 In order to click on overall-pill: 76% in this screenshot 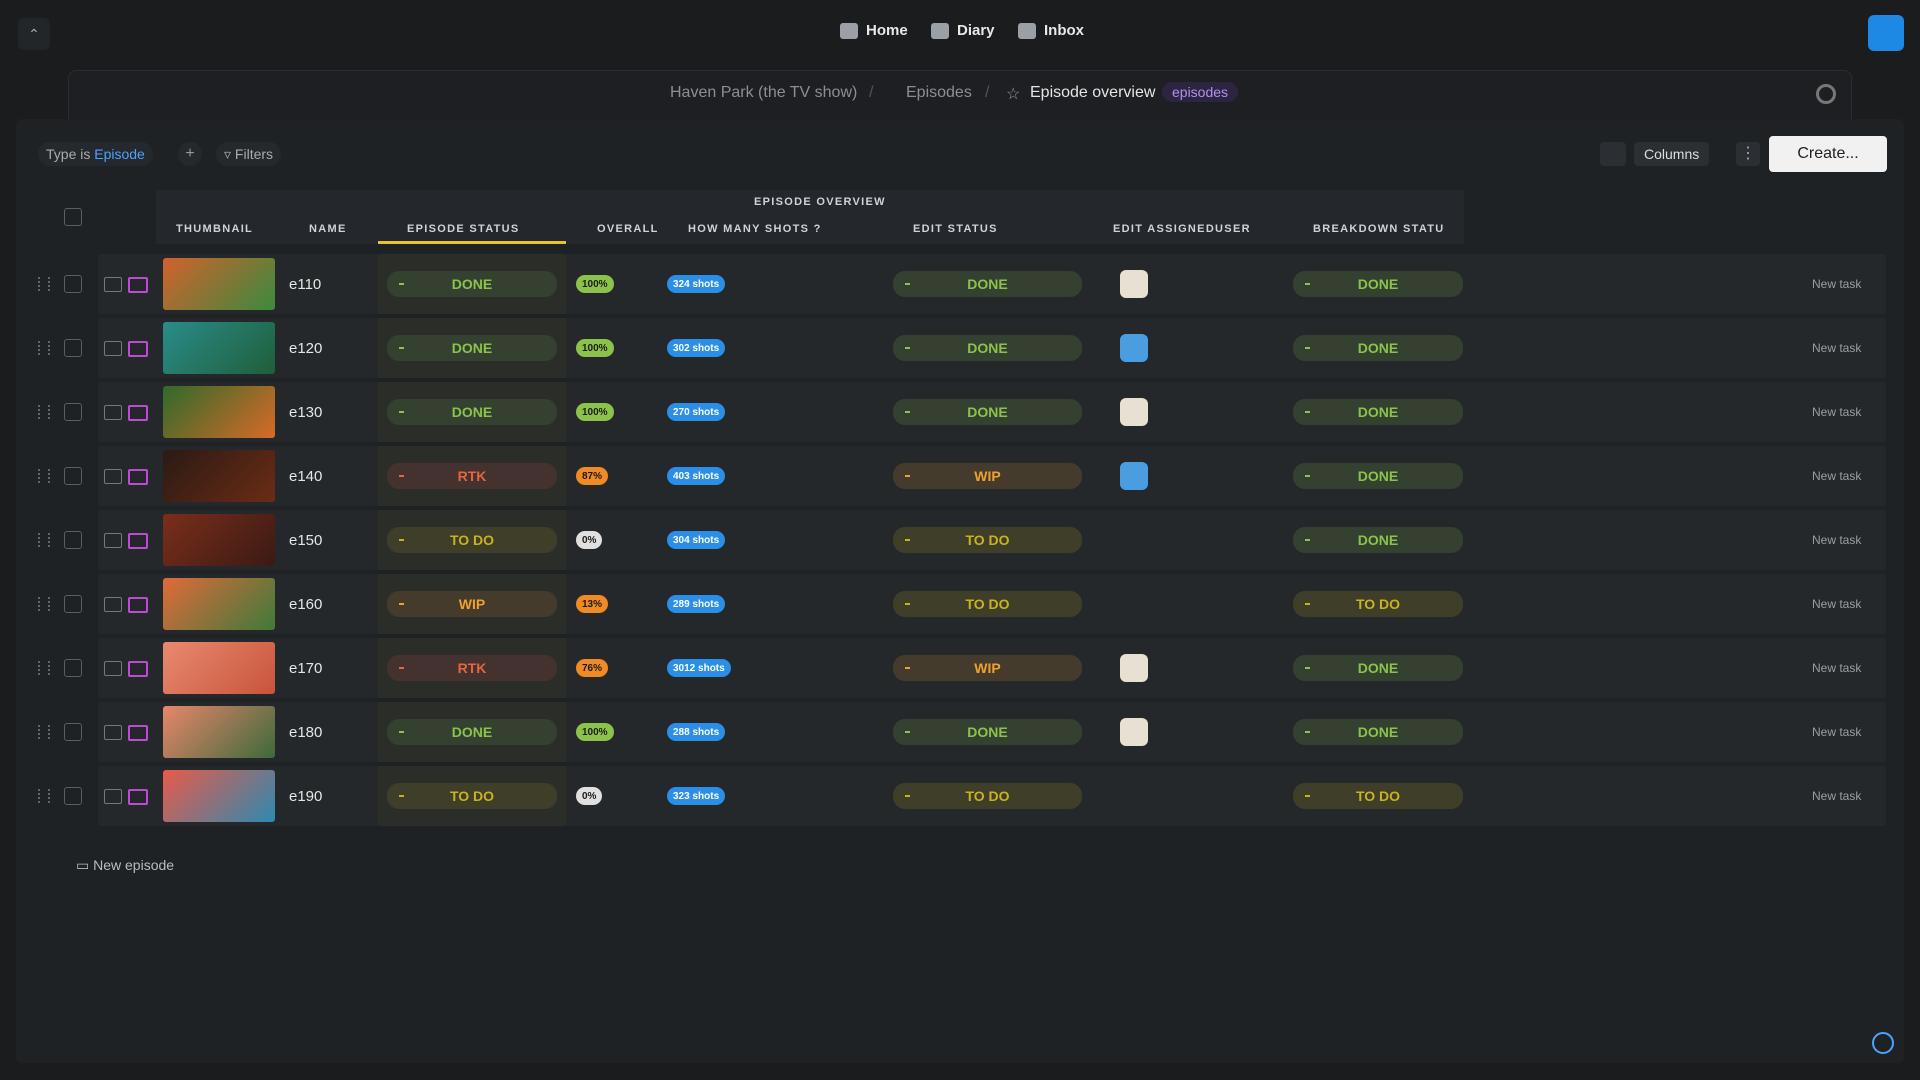, I will do `click(592, 668)`.